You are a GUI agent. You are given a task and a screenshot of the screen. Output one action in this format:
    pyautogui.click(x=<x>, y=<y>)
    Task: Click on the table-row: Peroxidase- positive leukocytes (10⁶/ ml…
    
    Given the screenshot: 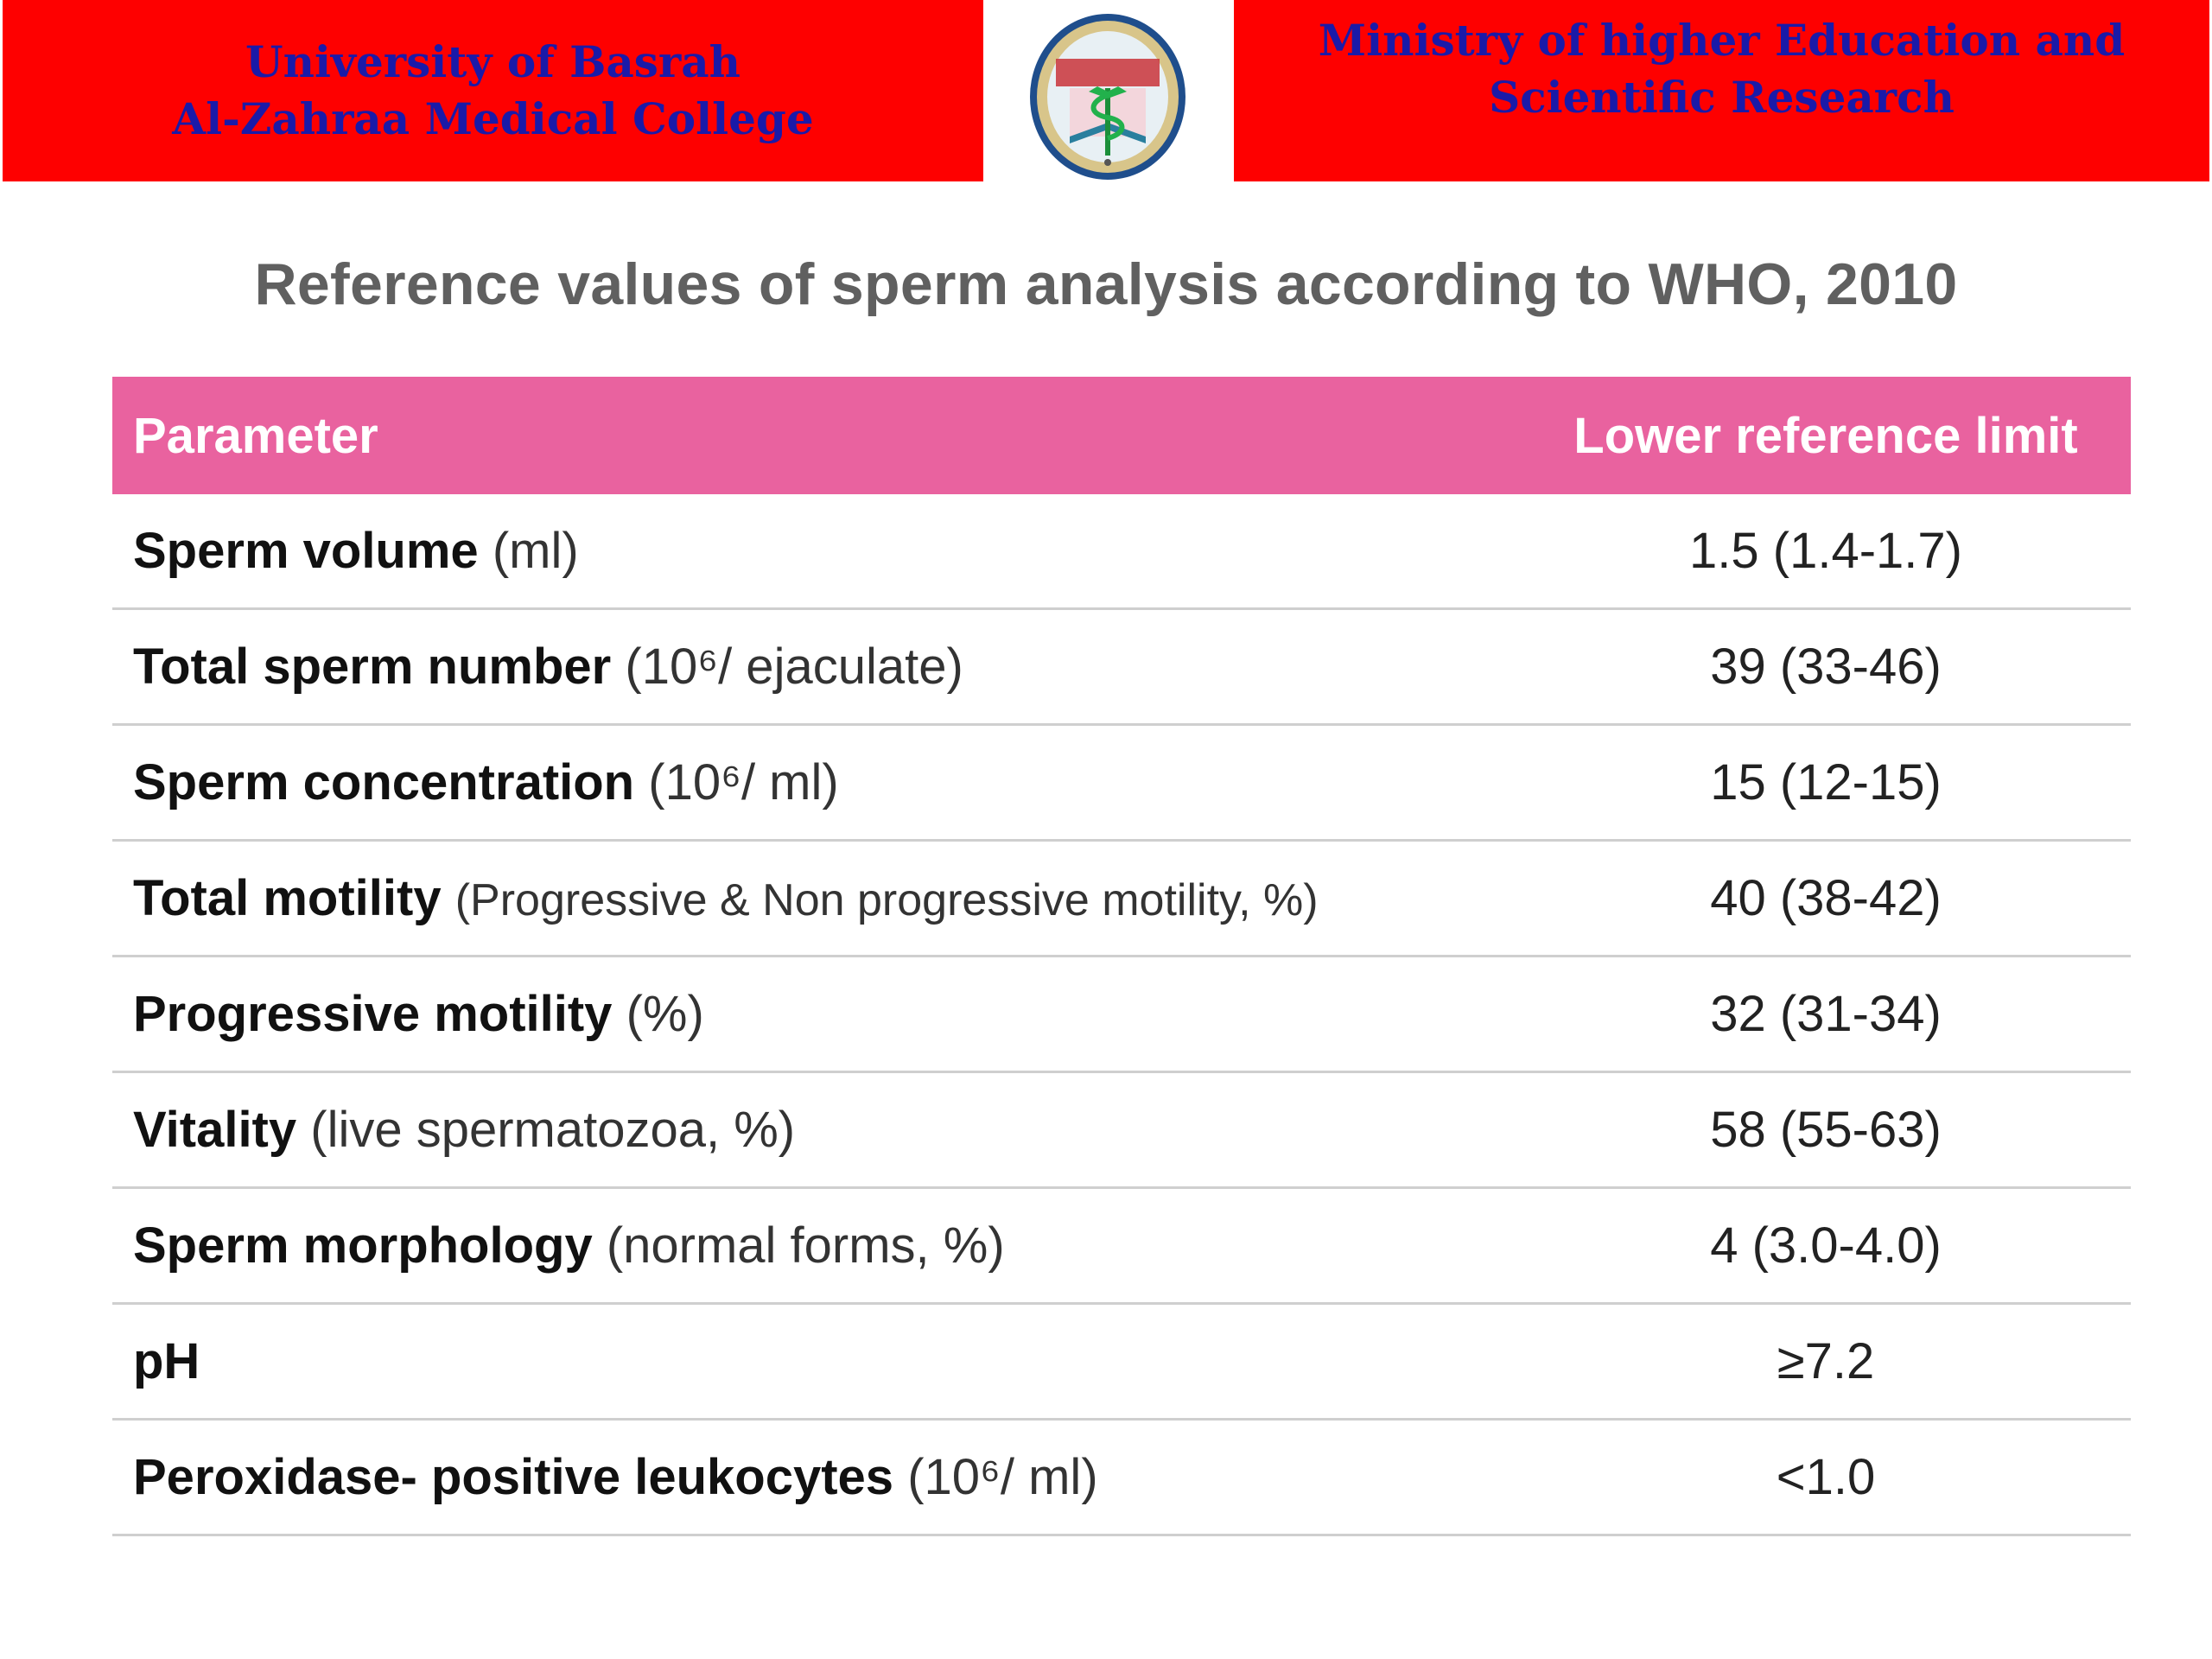 What is the action you would take?
    pyautogui.click(x=1121, y=1478)
    